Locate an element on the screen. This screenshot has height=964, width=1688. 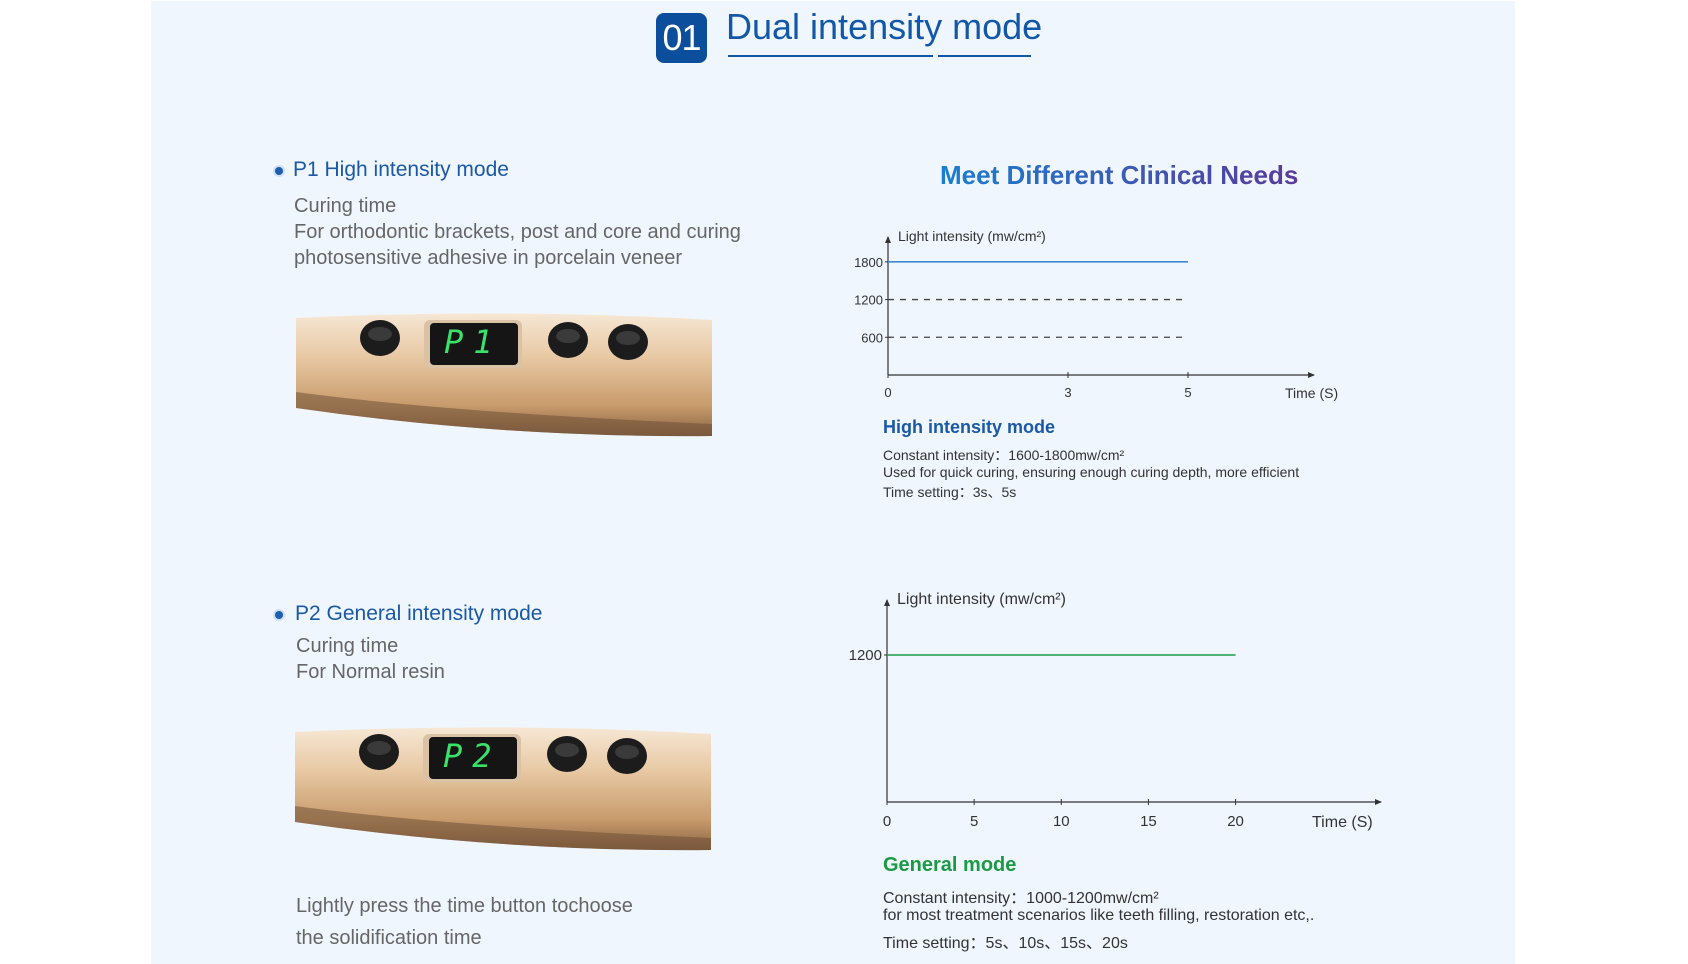
chart2-caption-line: Constant intensity：1000-1200mw/cm² is located at coordinates (1021, 898).